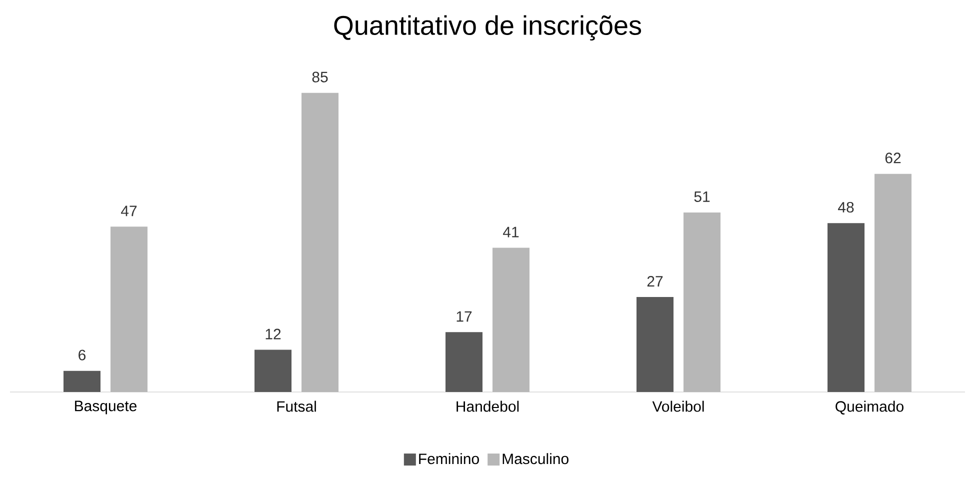 This screenshot has height=477, width=978. What do you see at coordinates (893, 158) in the screenshot?
I see `data-label: 62` at bounding box center [893, 158].